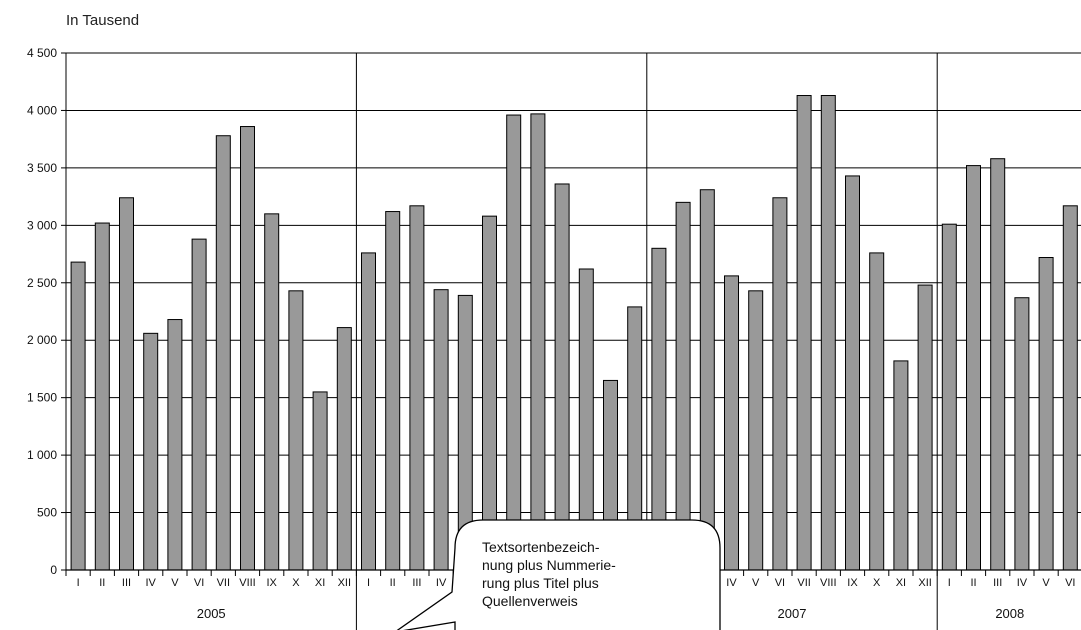  Describe the element at coordinates (42, 110) in the screenshot. I see `y-tick-label: 4 000` at that location.